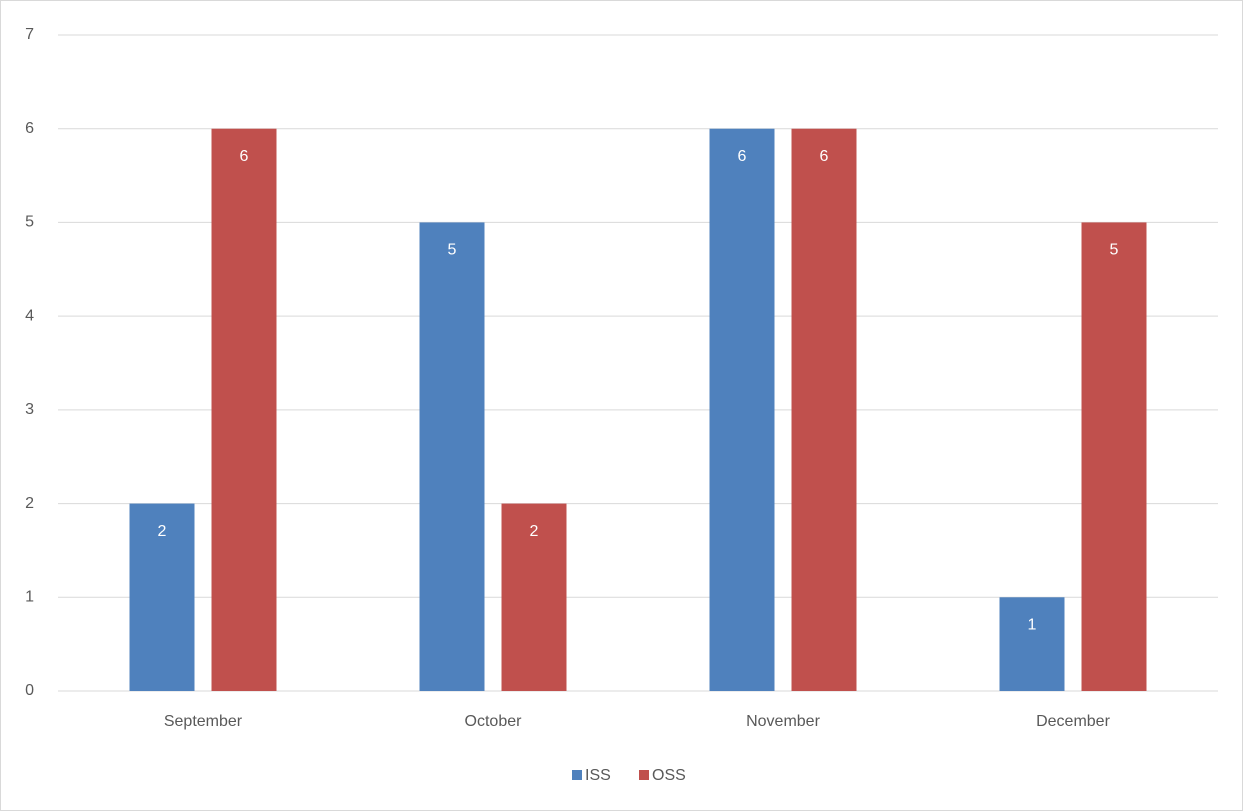 The height and width of the screenshot is (812, 1244). I want to click on x-tick-label: September, so click(203, 721).